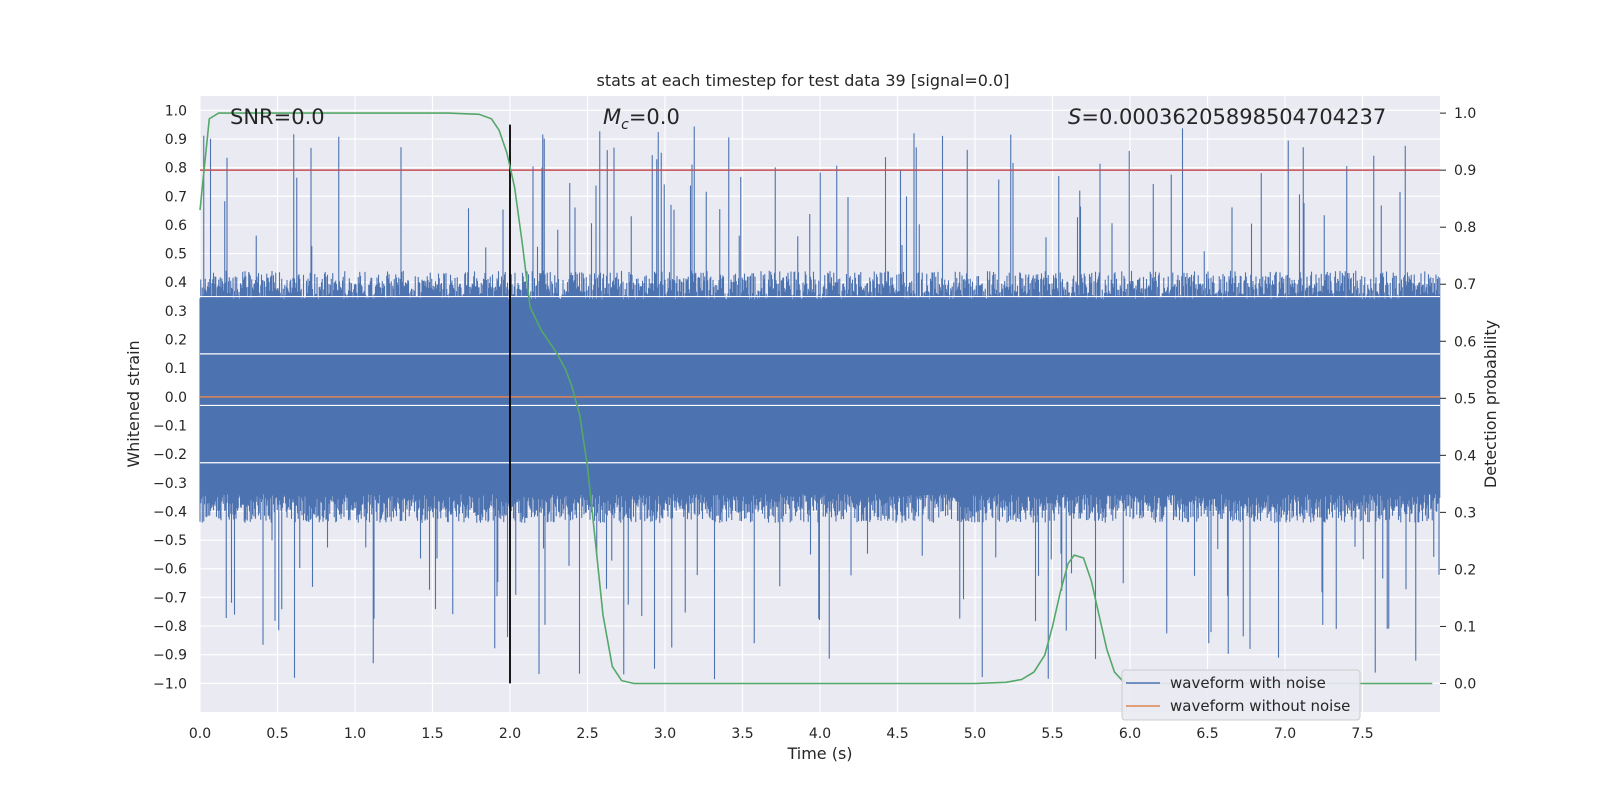  I want to click on left-y-tick-label: 0.5, so click(176, 255).